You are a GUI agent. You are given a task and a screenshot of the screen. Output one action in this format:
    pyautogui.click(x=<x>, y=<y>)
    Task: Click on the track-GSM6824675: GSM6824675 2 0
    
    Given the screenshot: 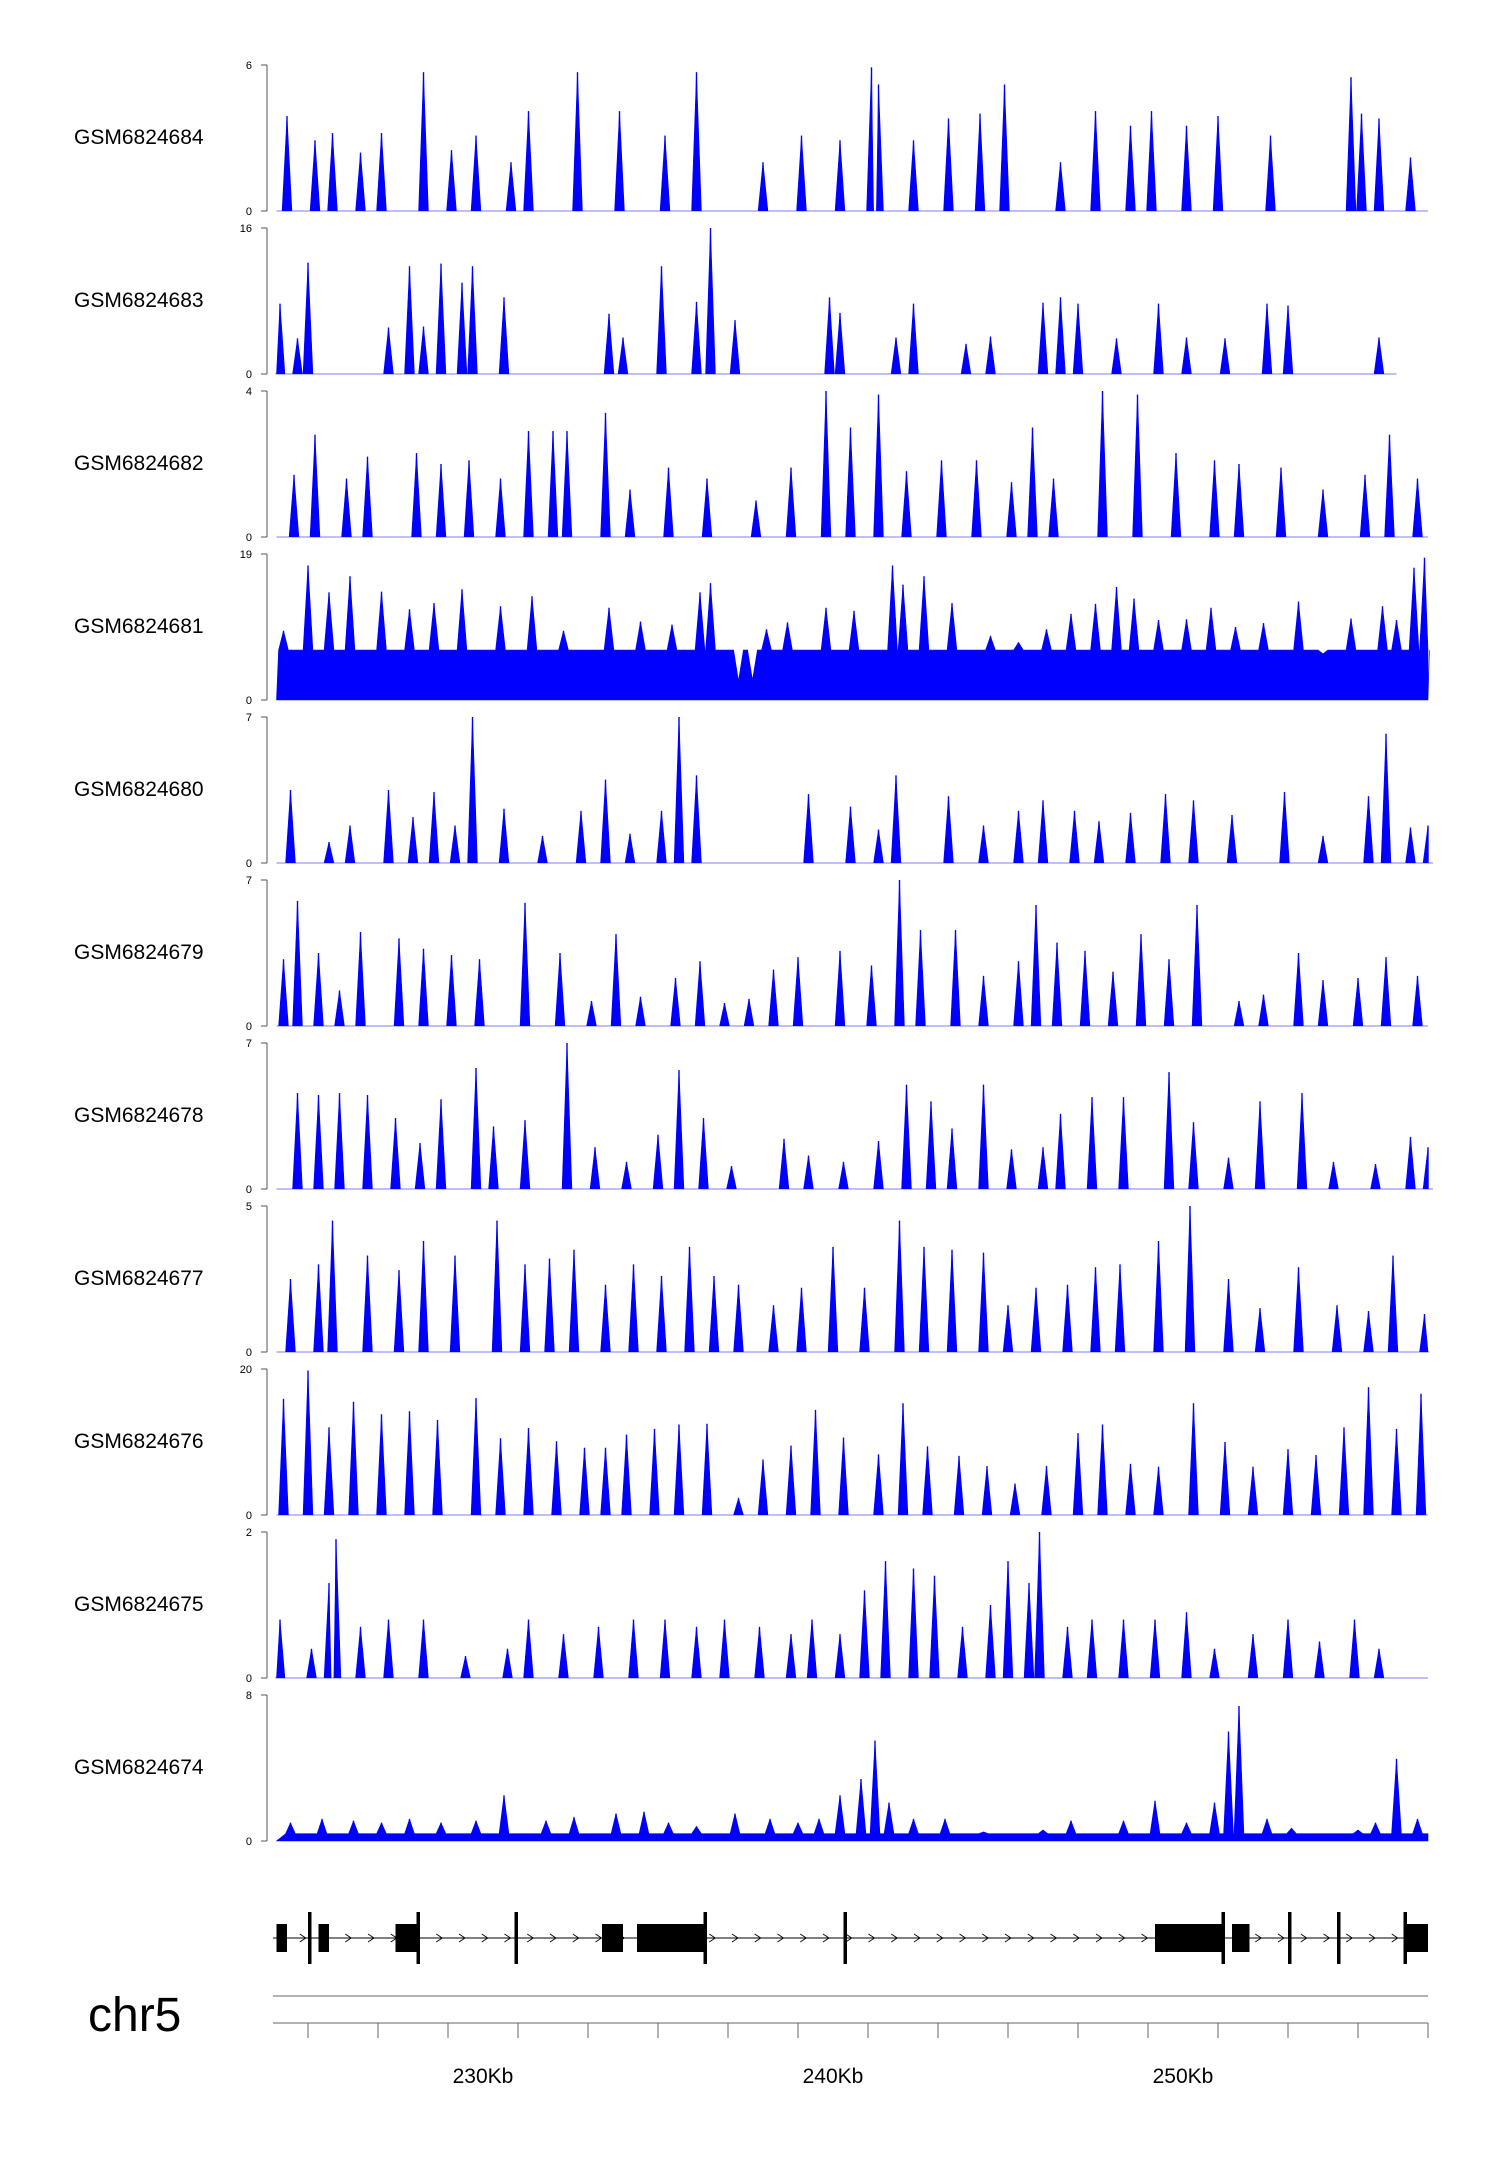 What is the action you would take?
    pyautogui.click(x=751, y=1606)
    